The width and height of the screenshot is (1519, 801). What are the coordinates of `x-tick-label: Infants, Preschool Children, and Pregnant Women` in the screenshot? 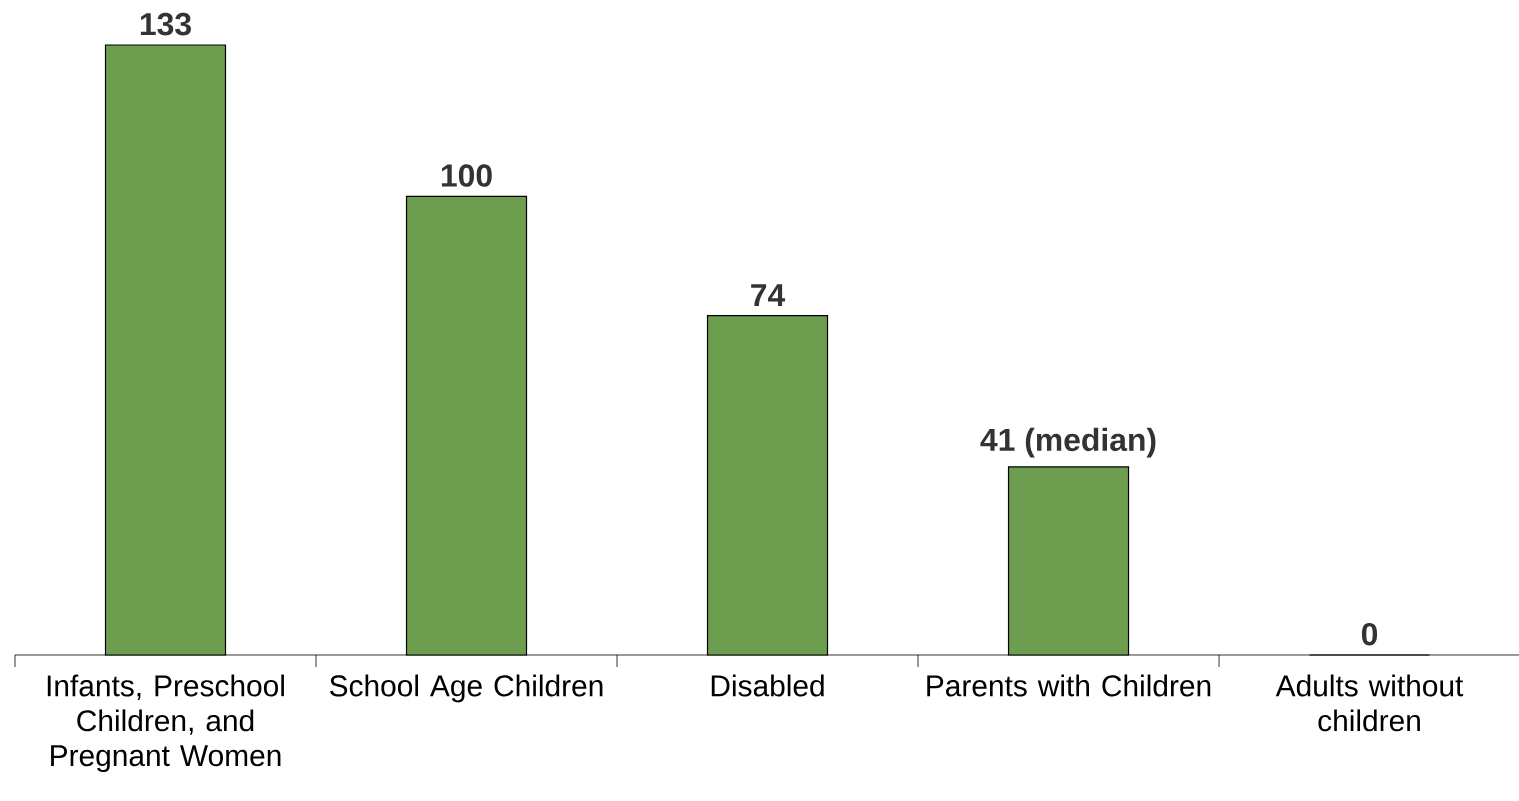 It's located at (165, 723).